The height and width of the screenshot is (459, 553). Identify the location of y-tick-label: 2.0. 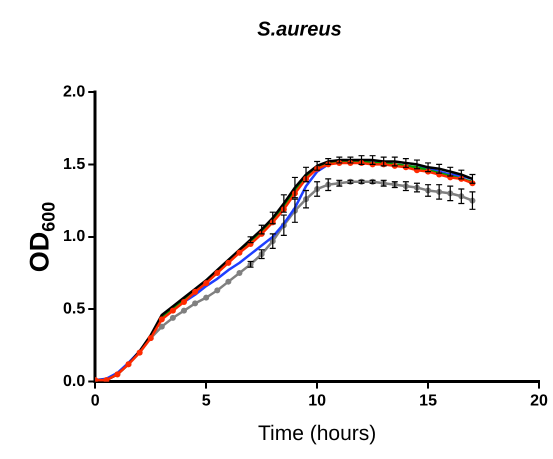
(74, 91).